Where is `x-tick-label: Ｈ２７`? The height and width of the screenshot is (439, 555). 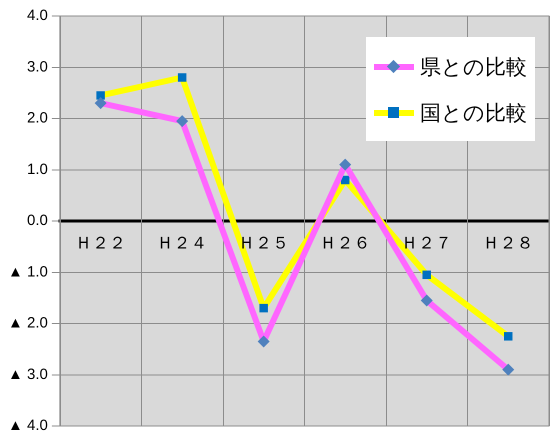
x-tick-label: Ｈ２７ is located at coordinates (426, 243).